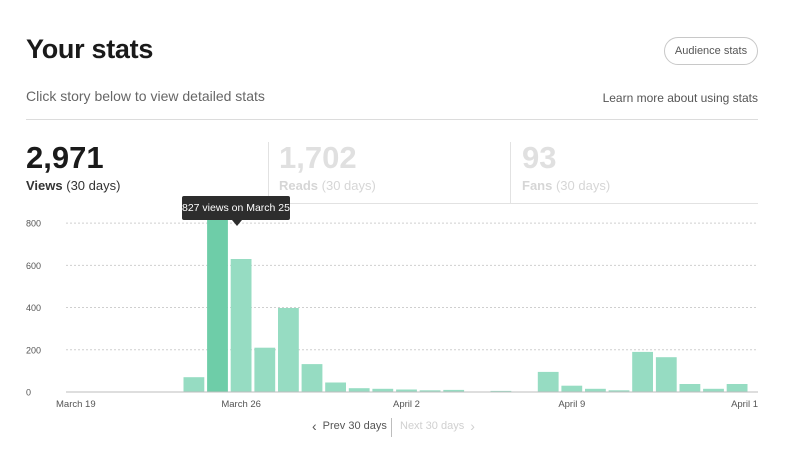  What do you see at coordinates (394, 185) in the screenshot?
I see `reads-label: Reads (30 days)` at bounding box center [394, 185].